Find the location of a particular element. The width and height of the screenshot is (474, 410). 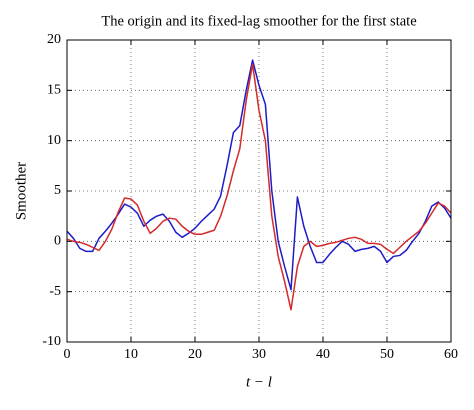

x-tick-label: 0 is located at coordinates (67, 354).